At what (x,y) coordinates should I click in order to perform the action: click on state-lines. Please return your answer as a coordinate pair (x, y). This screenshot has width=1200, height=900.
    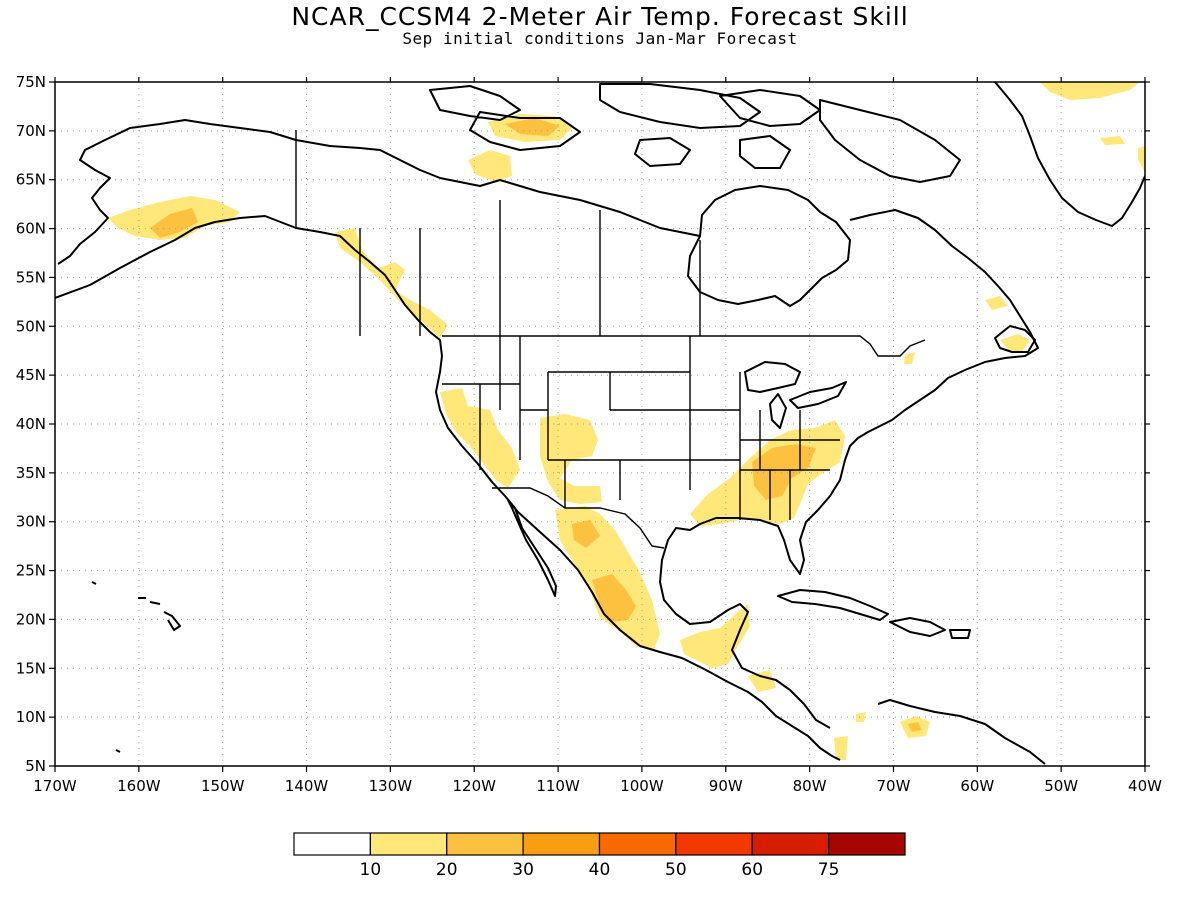
    Looking at the image, I should click on (641, 428).